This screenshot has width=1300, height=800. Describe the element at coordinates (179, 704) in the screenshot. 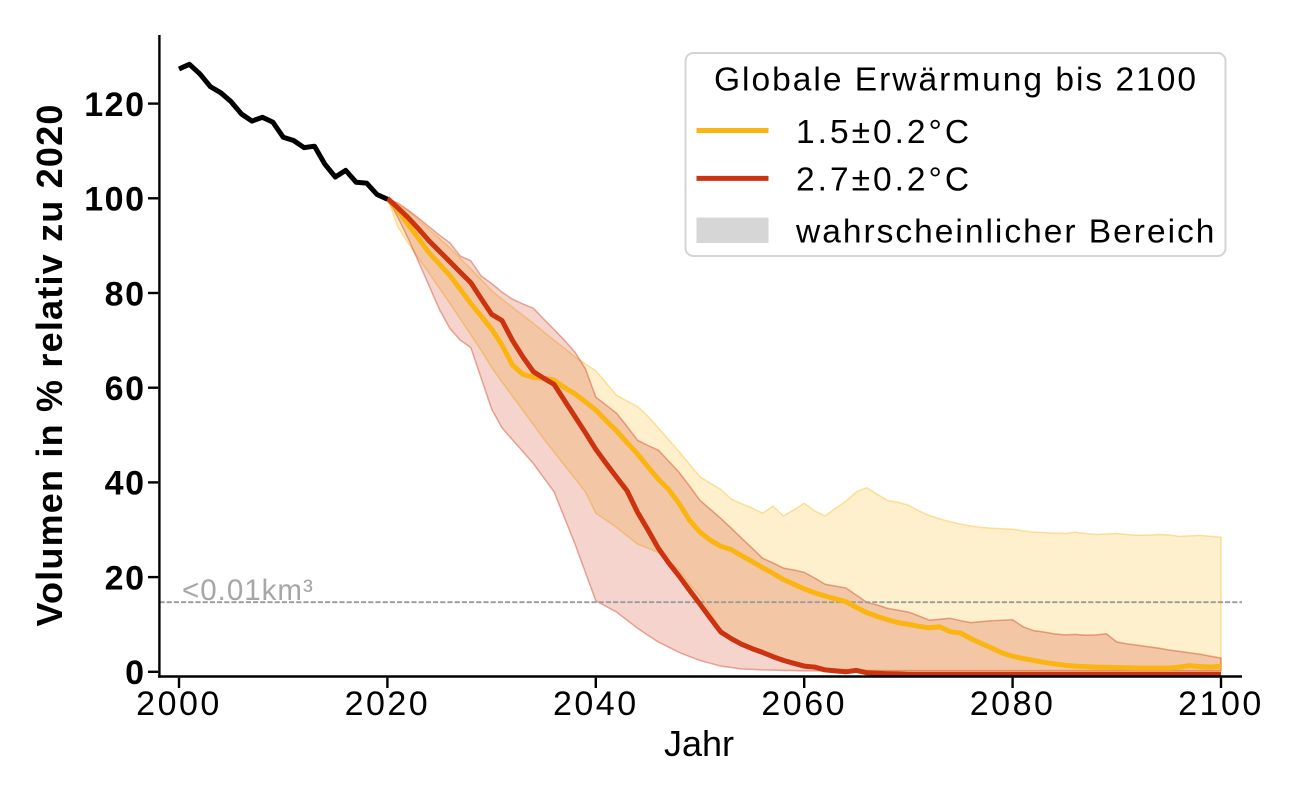

I see `svg-text: 2000` at that location.